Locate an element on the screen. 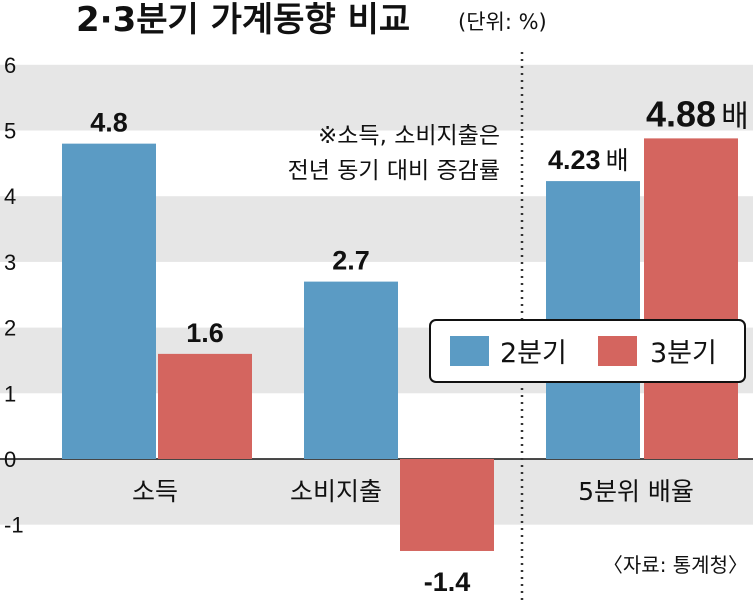 Image resolution: width=753 pixels, height=608 pixels. category-labels: 소득 소비지출 5분위 배율 is located at coordinates (413, 491).